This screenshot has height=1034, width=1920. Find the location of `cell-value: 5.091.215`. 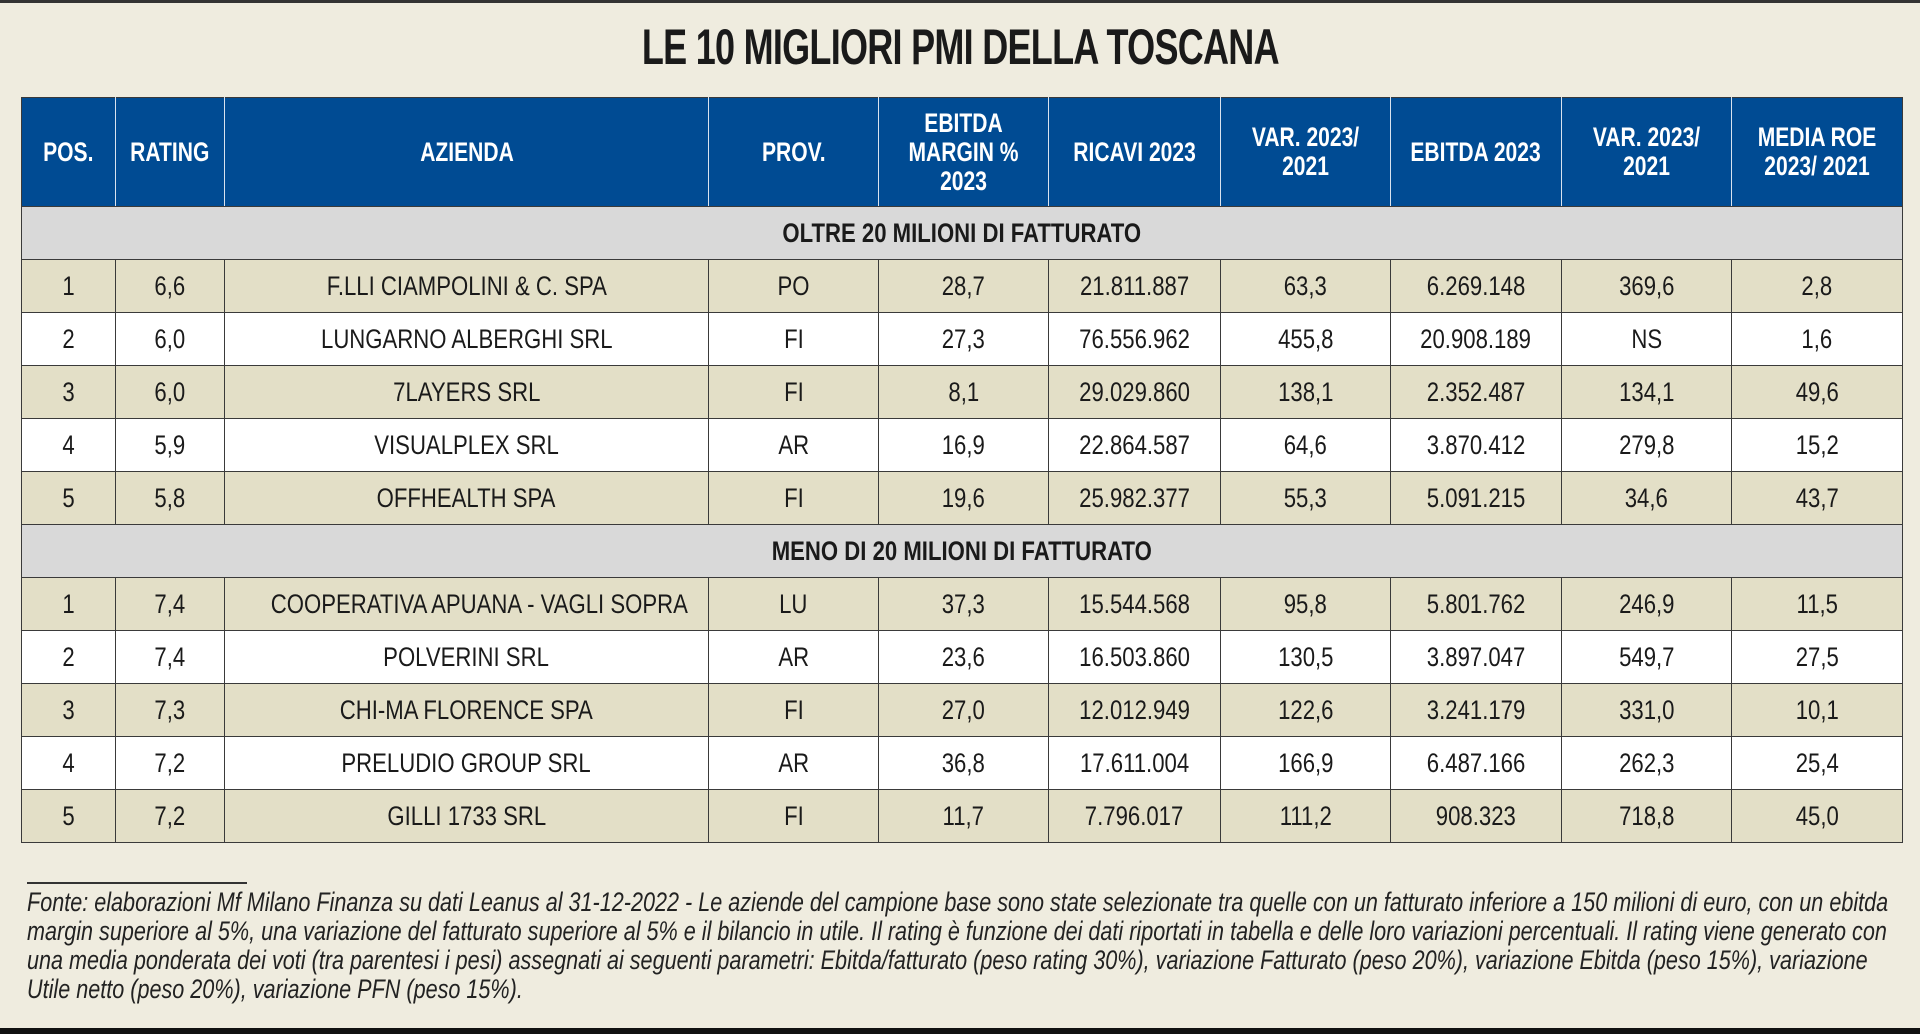

cell-value: 5.091.215 is located at coordinates (1476, 497).